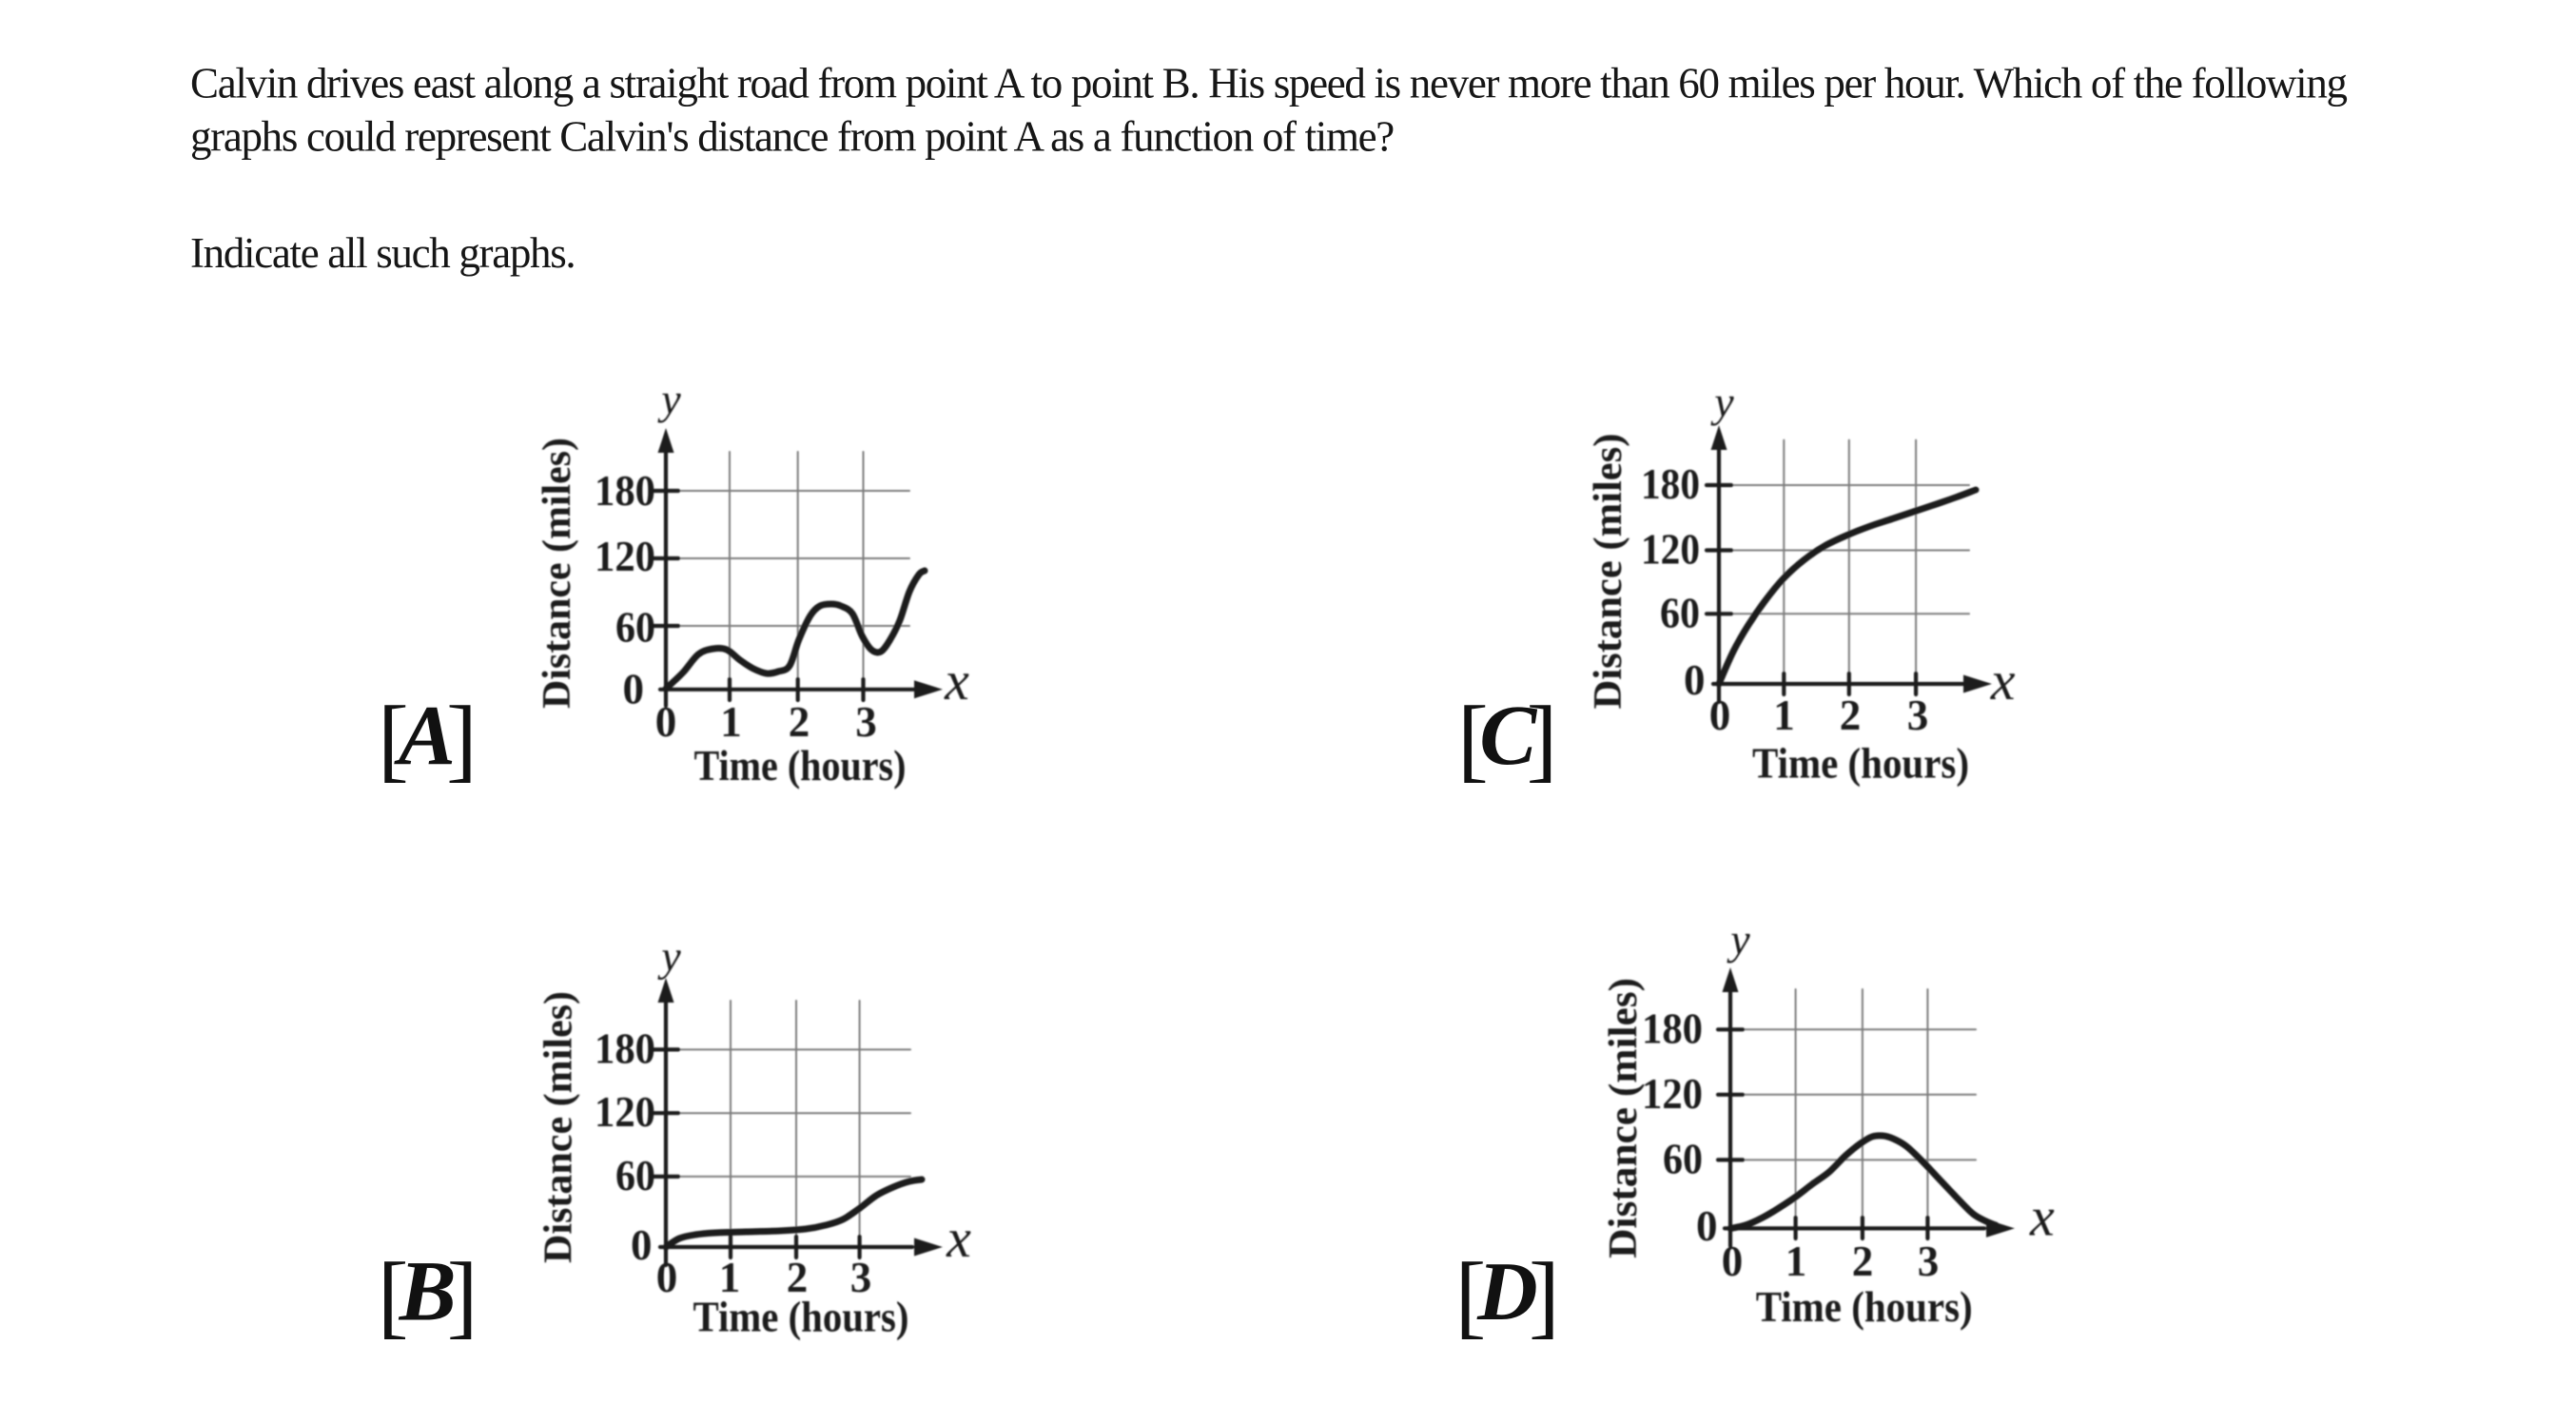 This screenshot has height=1423, width=2576. I want to click on svg-text: B, so click(428, 1292).